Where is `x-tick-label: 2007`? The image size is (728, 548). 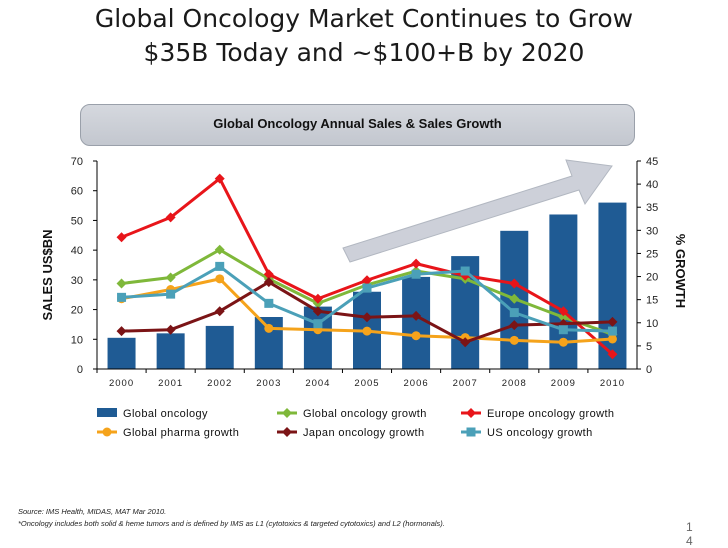 x-tick-label: 2007 is located at coordinates (465, 383).